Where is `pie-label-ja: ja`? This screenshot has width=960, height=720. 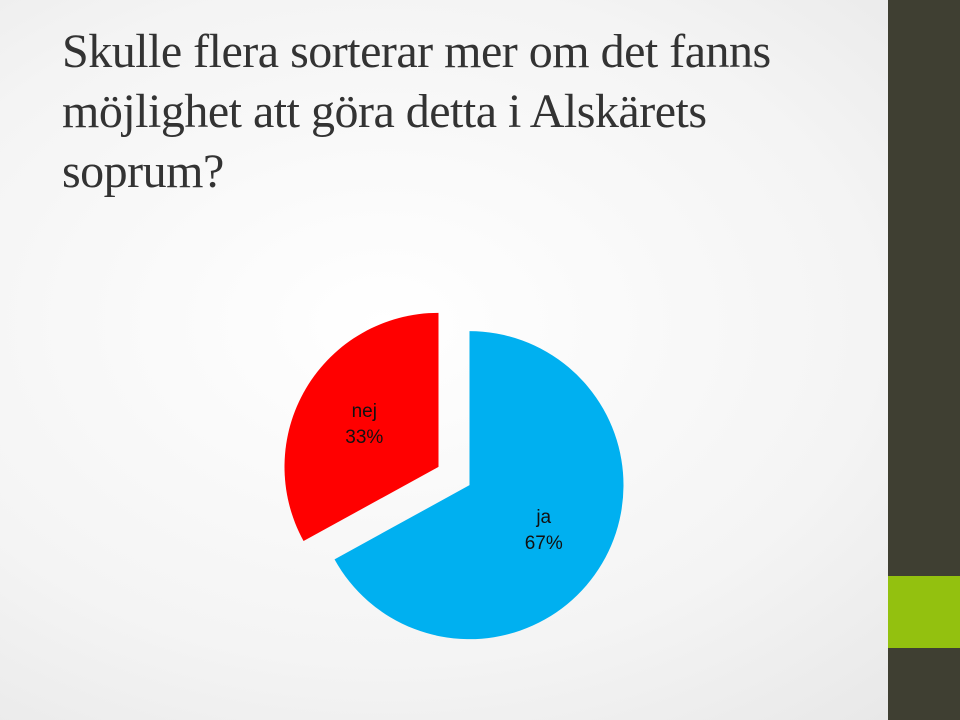
pie-label-ja: ja is located at coordinates (543, 517).